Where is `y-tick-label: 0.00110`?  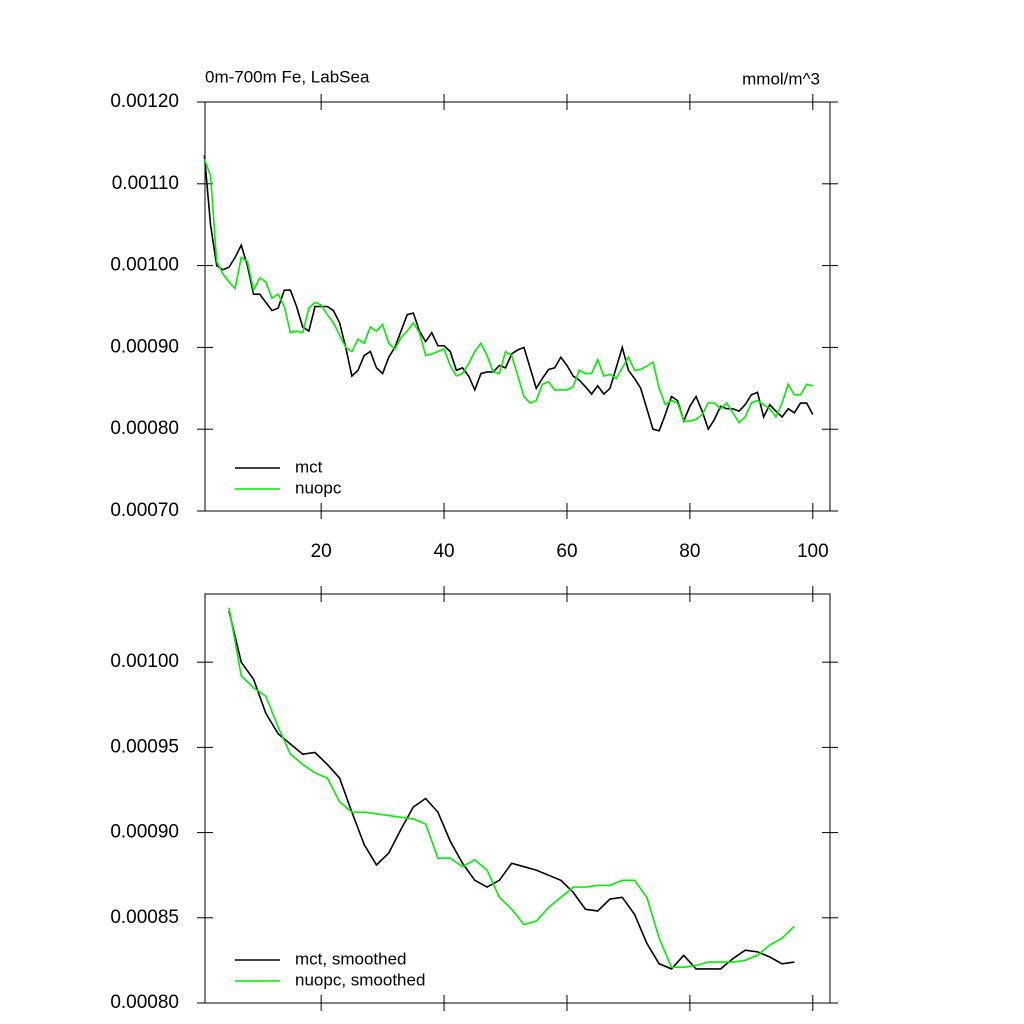
y-tick-label: 0.00110 is located at coordinates (145, 183).